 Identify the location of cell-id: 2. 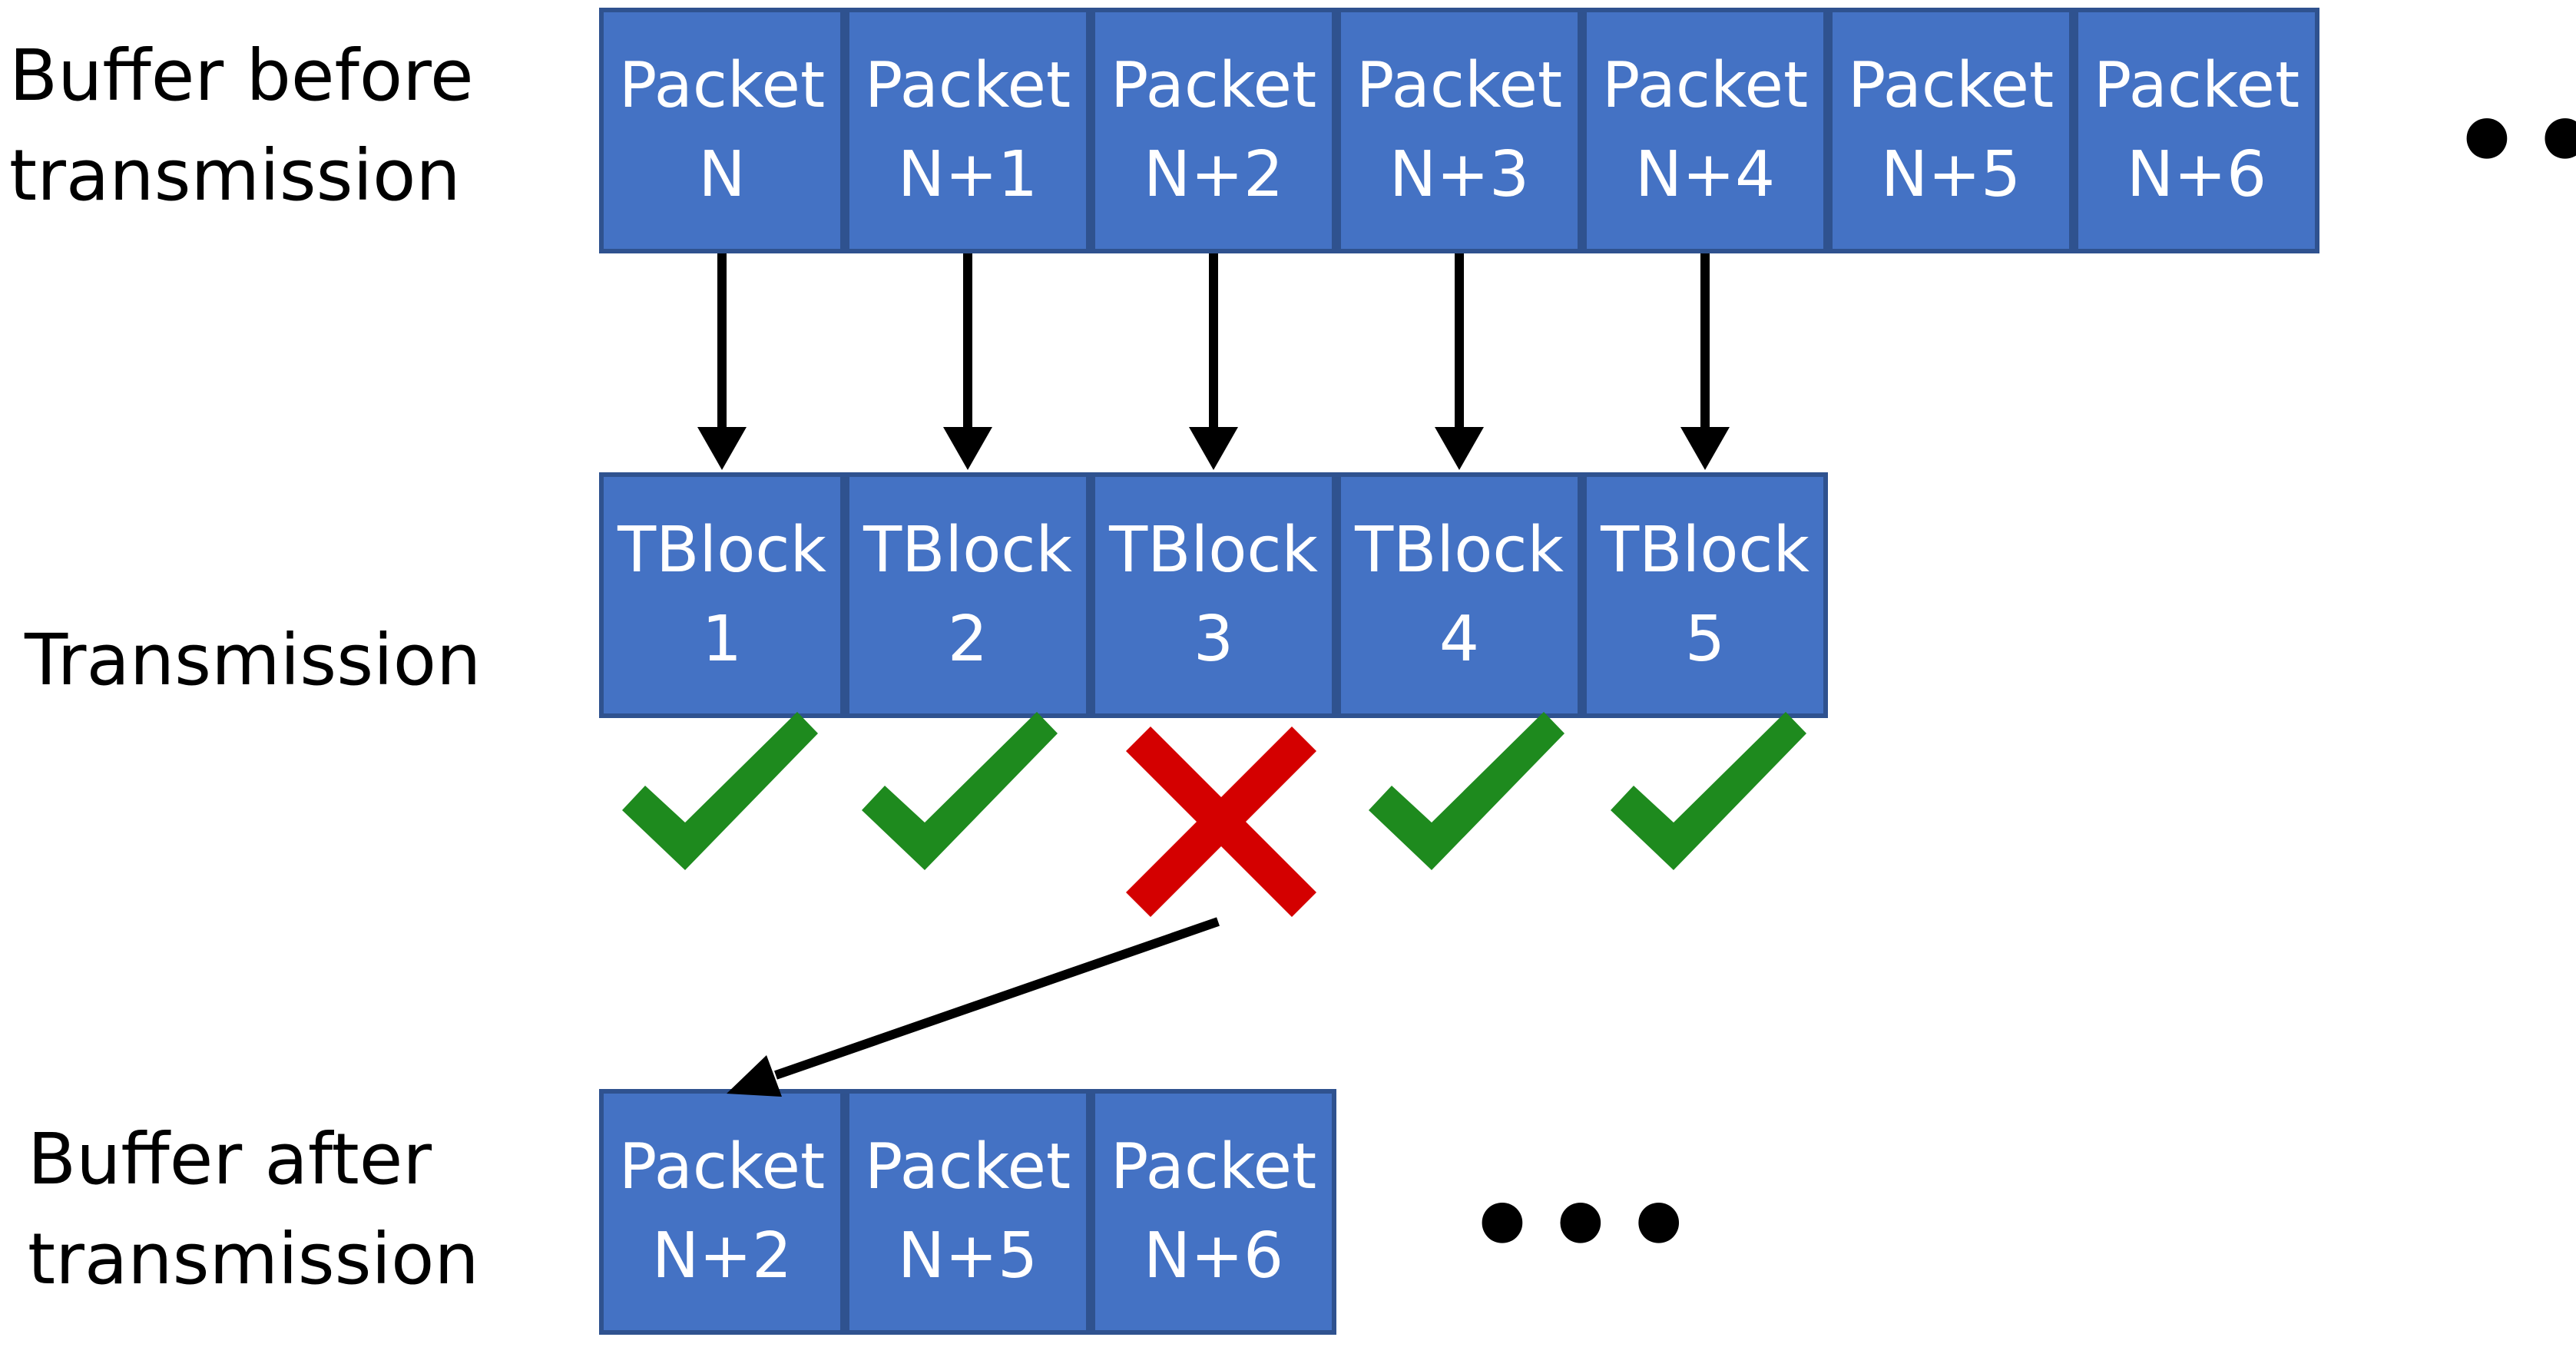
(967, 639).